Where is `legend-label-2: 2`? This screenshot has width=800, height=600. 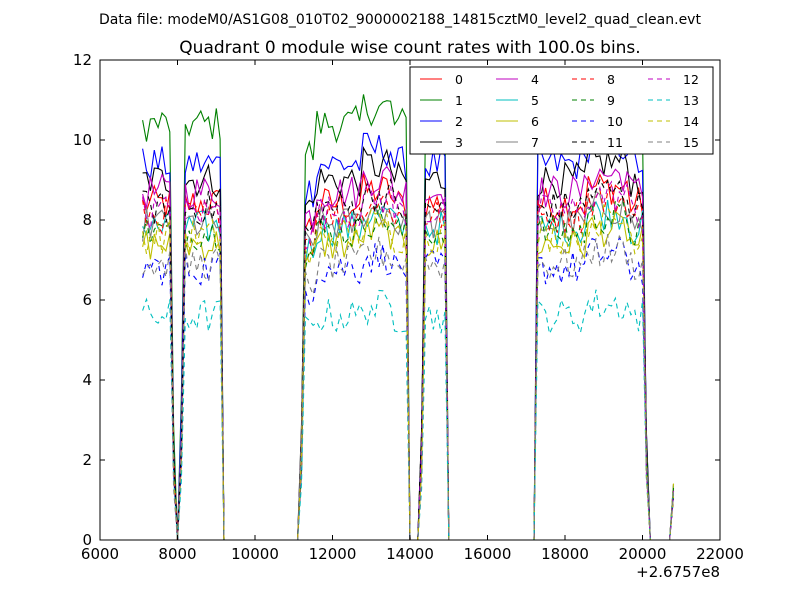 legend-label-2: 2 is located at coordinates (459, 121).